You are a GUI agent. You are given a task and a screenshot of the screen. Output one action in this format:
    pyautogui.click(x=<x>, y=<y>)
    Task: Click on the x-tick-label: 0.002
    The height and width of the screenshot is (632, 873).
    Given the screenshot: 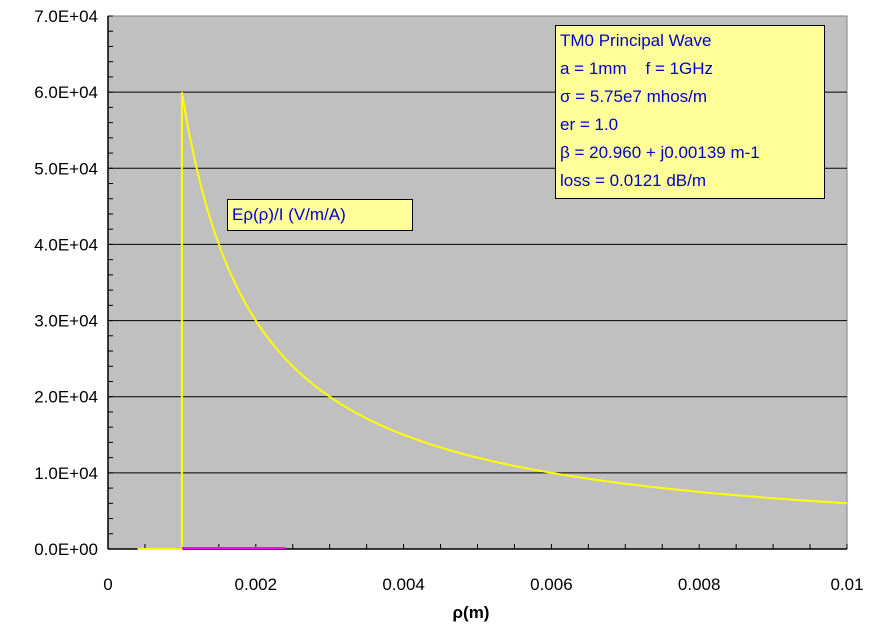 What is the action you would take?
    pyautogui.click(x=256, y=584)
    